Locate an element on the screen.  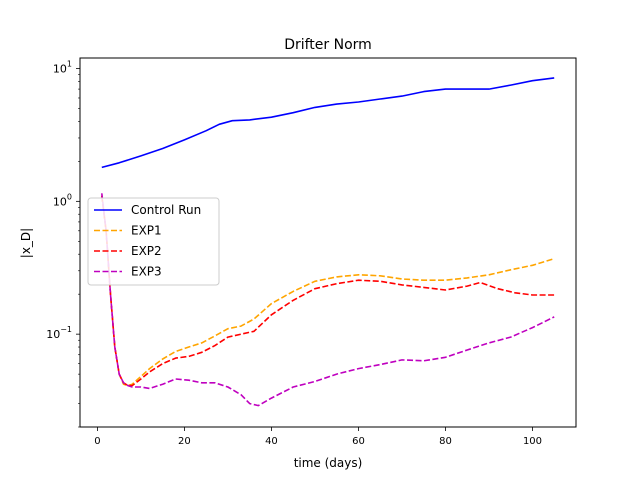
x-tick-label: 100 is located at coordinates (532, 441).